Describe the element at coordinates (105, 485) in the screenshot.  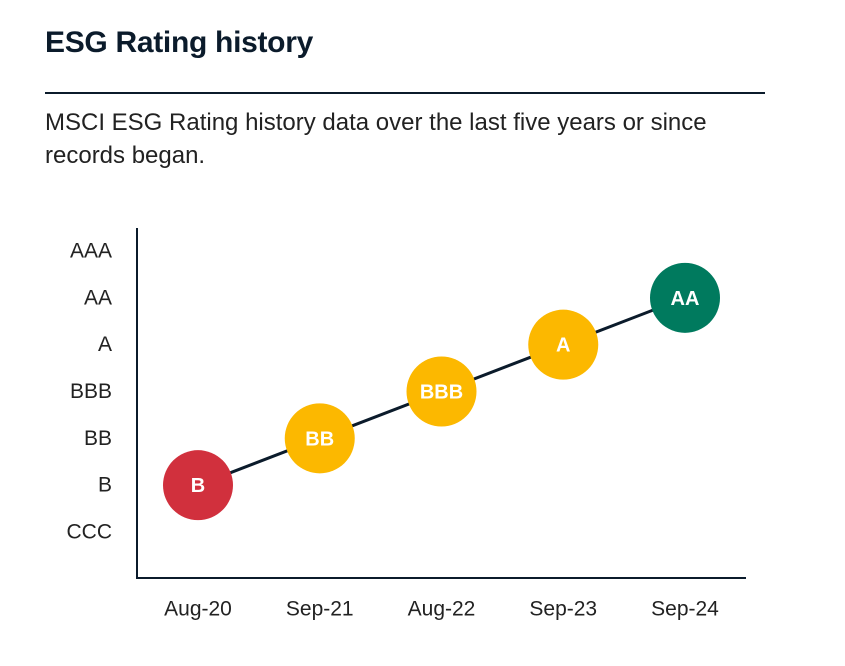
I see `y-tick-label: B` at that location.